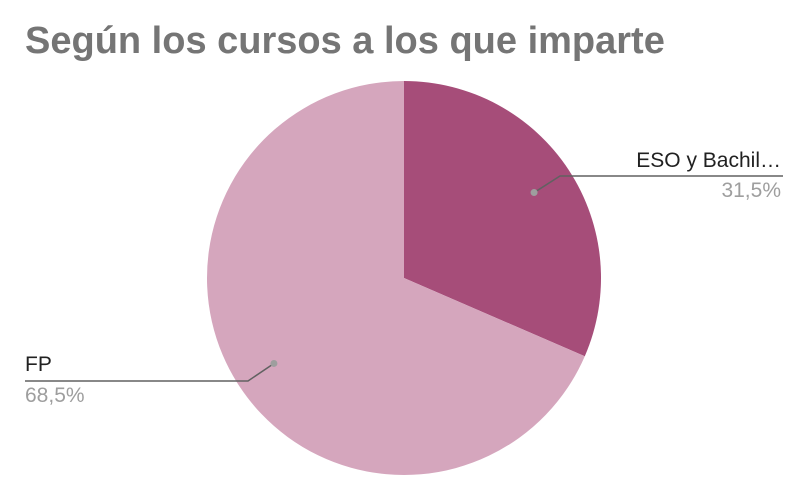  Describe the element at coordinates (502, 219) in the screenshot. I see `pie-slice-eso-bachillerato` at that location.